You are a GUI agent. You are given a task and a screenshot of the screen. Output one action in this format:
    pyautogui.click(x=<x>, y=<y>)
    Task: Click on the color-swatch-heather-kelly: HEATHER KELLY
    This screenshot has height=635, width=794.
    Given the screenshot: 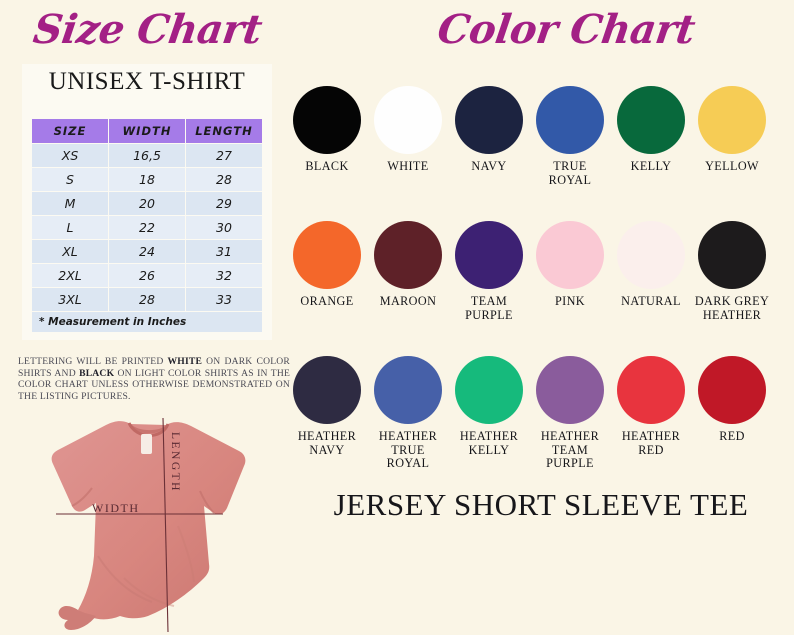 What is the action you would take?
    pyautogui.click(x=489, y=413)
    